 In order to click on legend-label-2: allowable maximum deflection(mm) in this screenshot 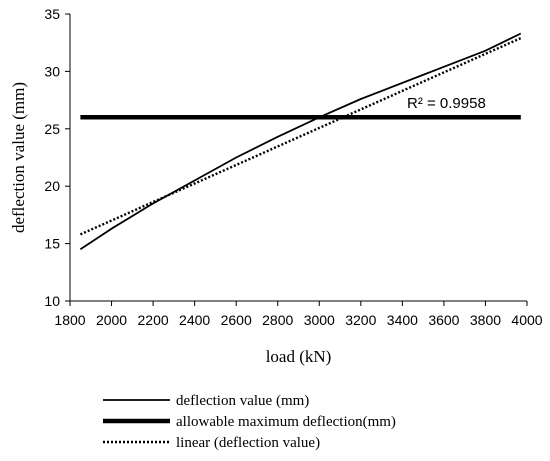, I will do `click(286, 422)`.